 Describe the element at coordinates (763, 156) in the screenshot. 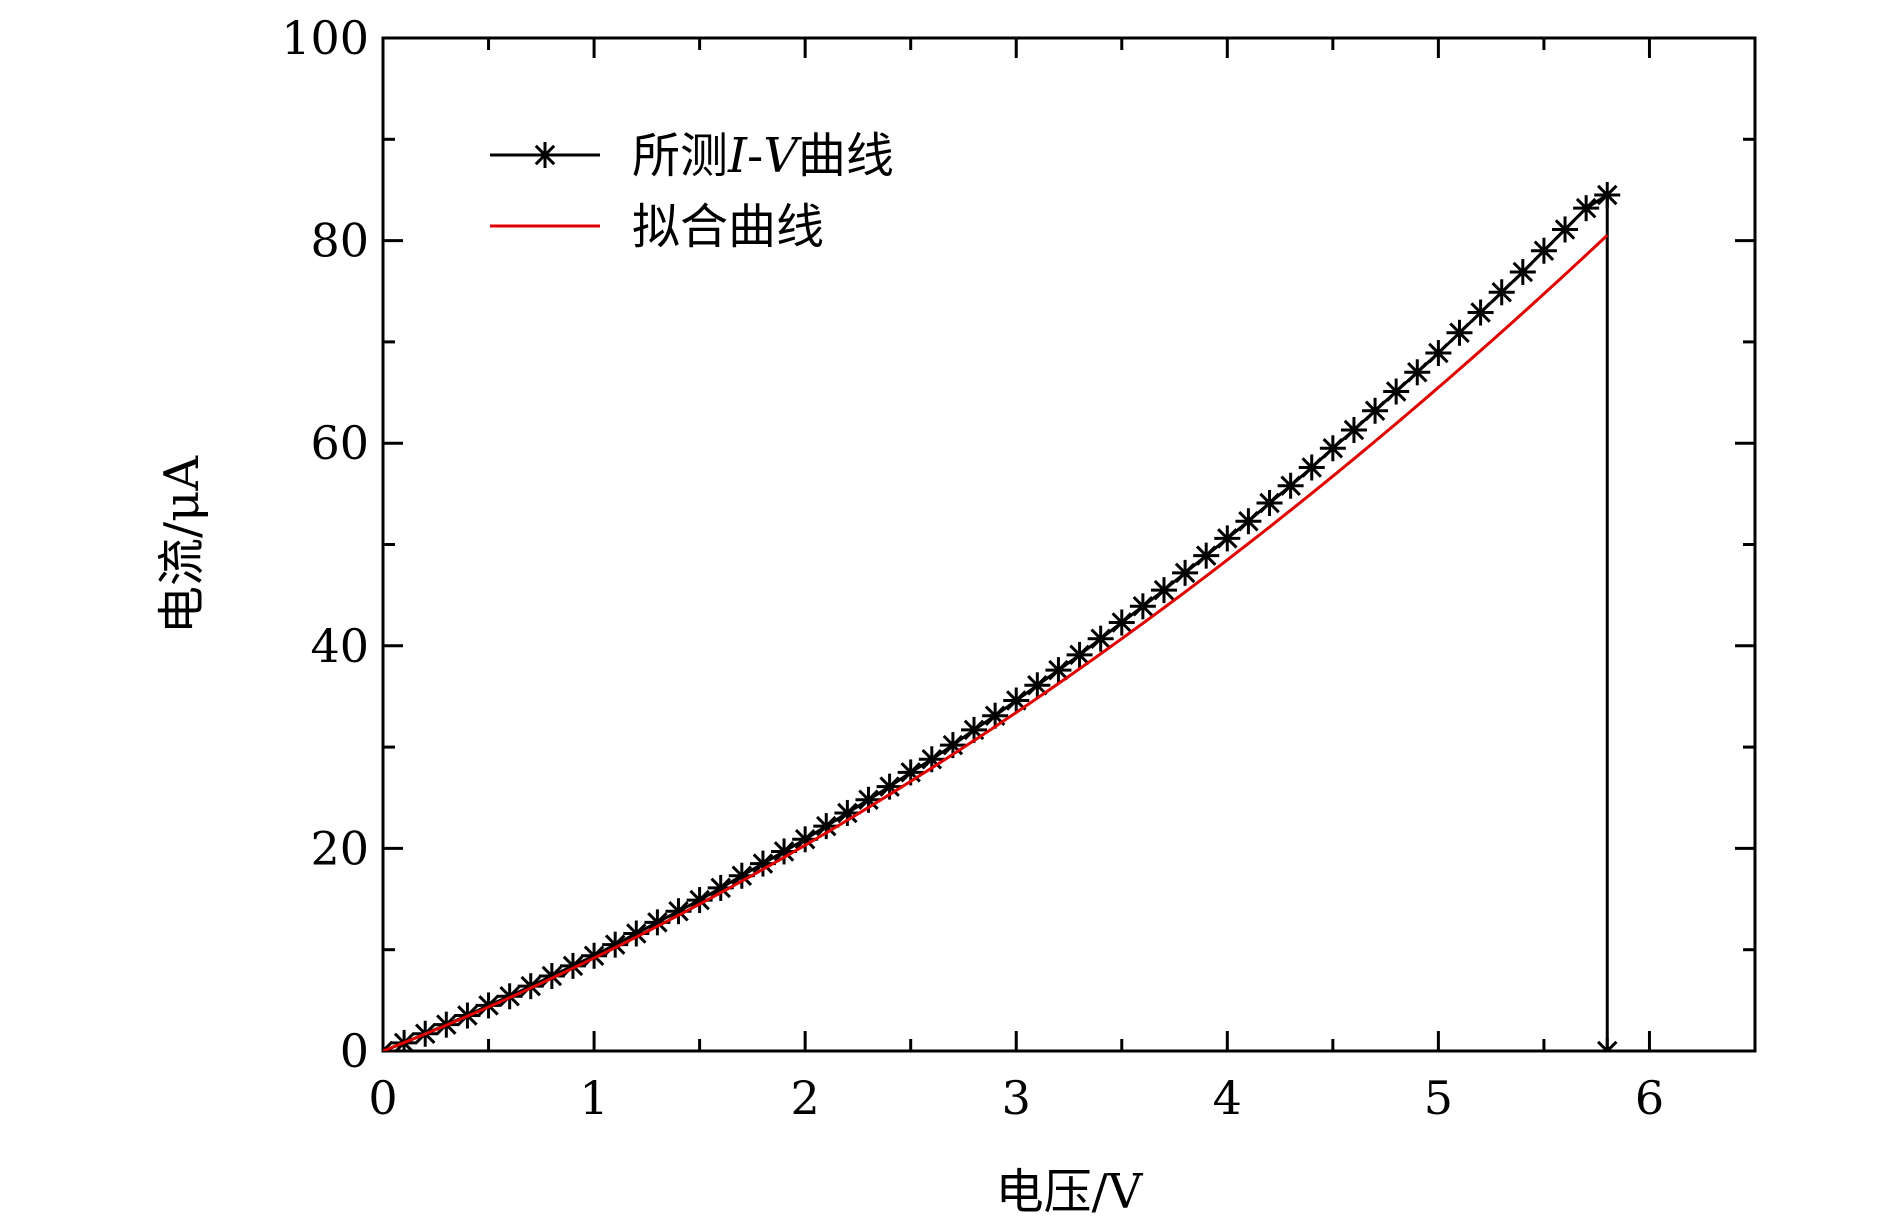

I see `legend-measured-label: 所测I-V曲线` at that location.